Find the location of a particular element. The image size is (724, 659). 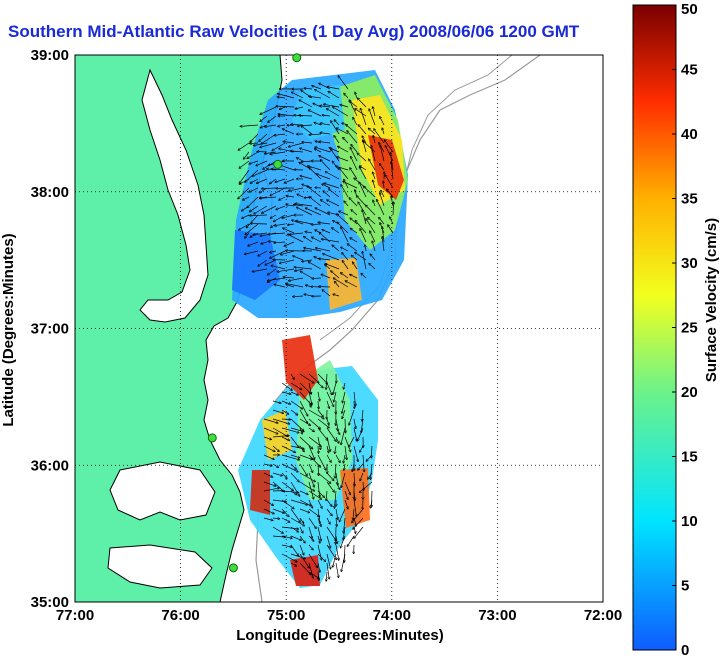

colorbar-tick-label: 35 is located at coordinates (689, 199).